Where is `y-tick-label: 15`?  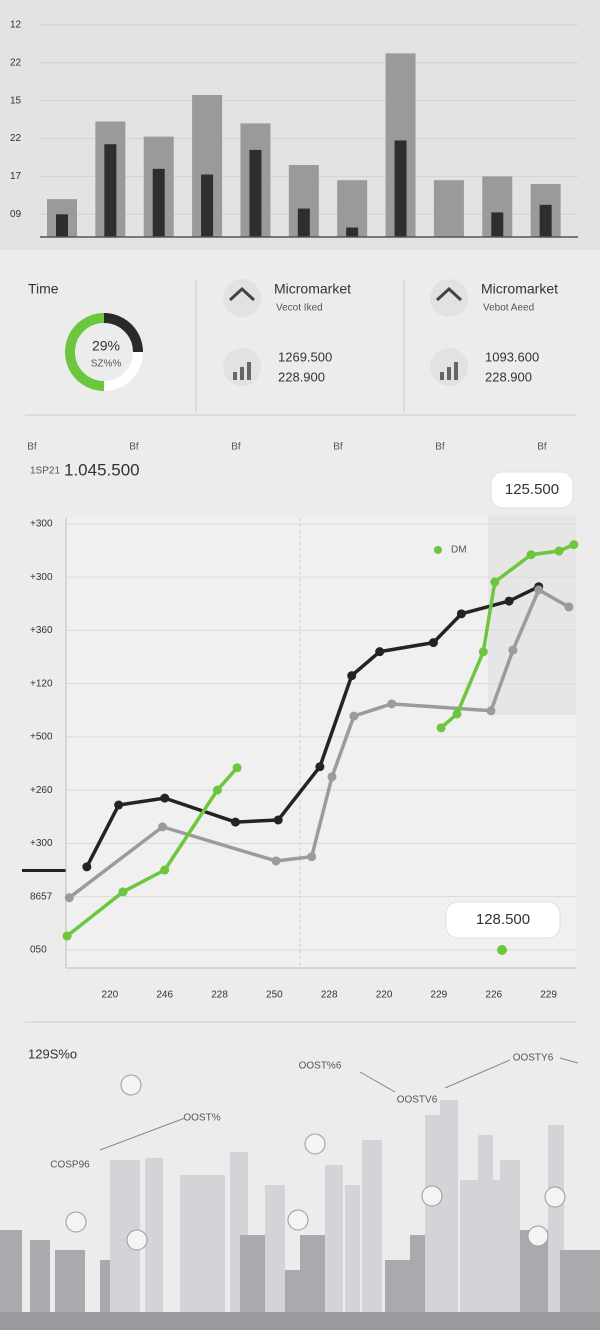
y-tick-label: 15 is located at coordinates (16, 100).